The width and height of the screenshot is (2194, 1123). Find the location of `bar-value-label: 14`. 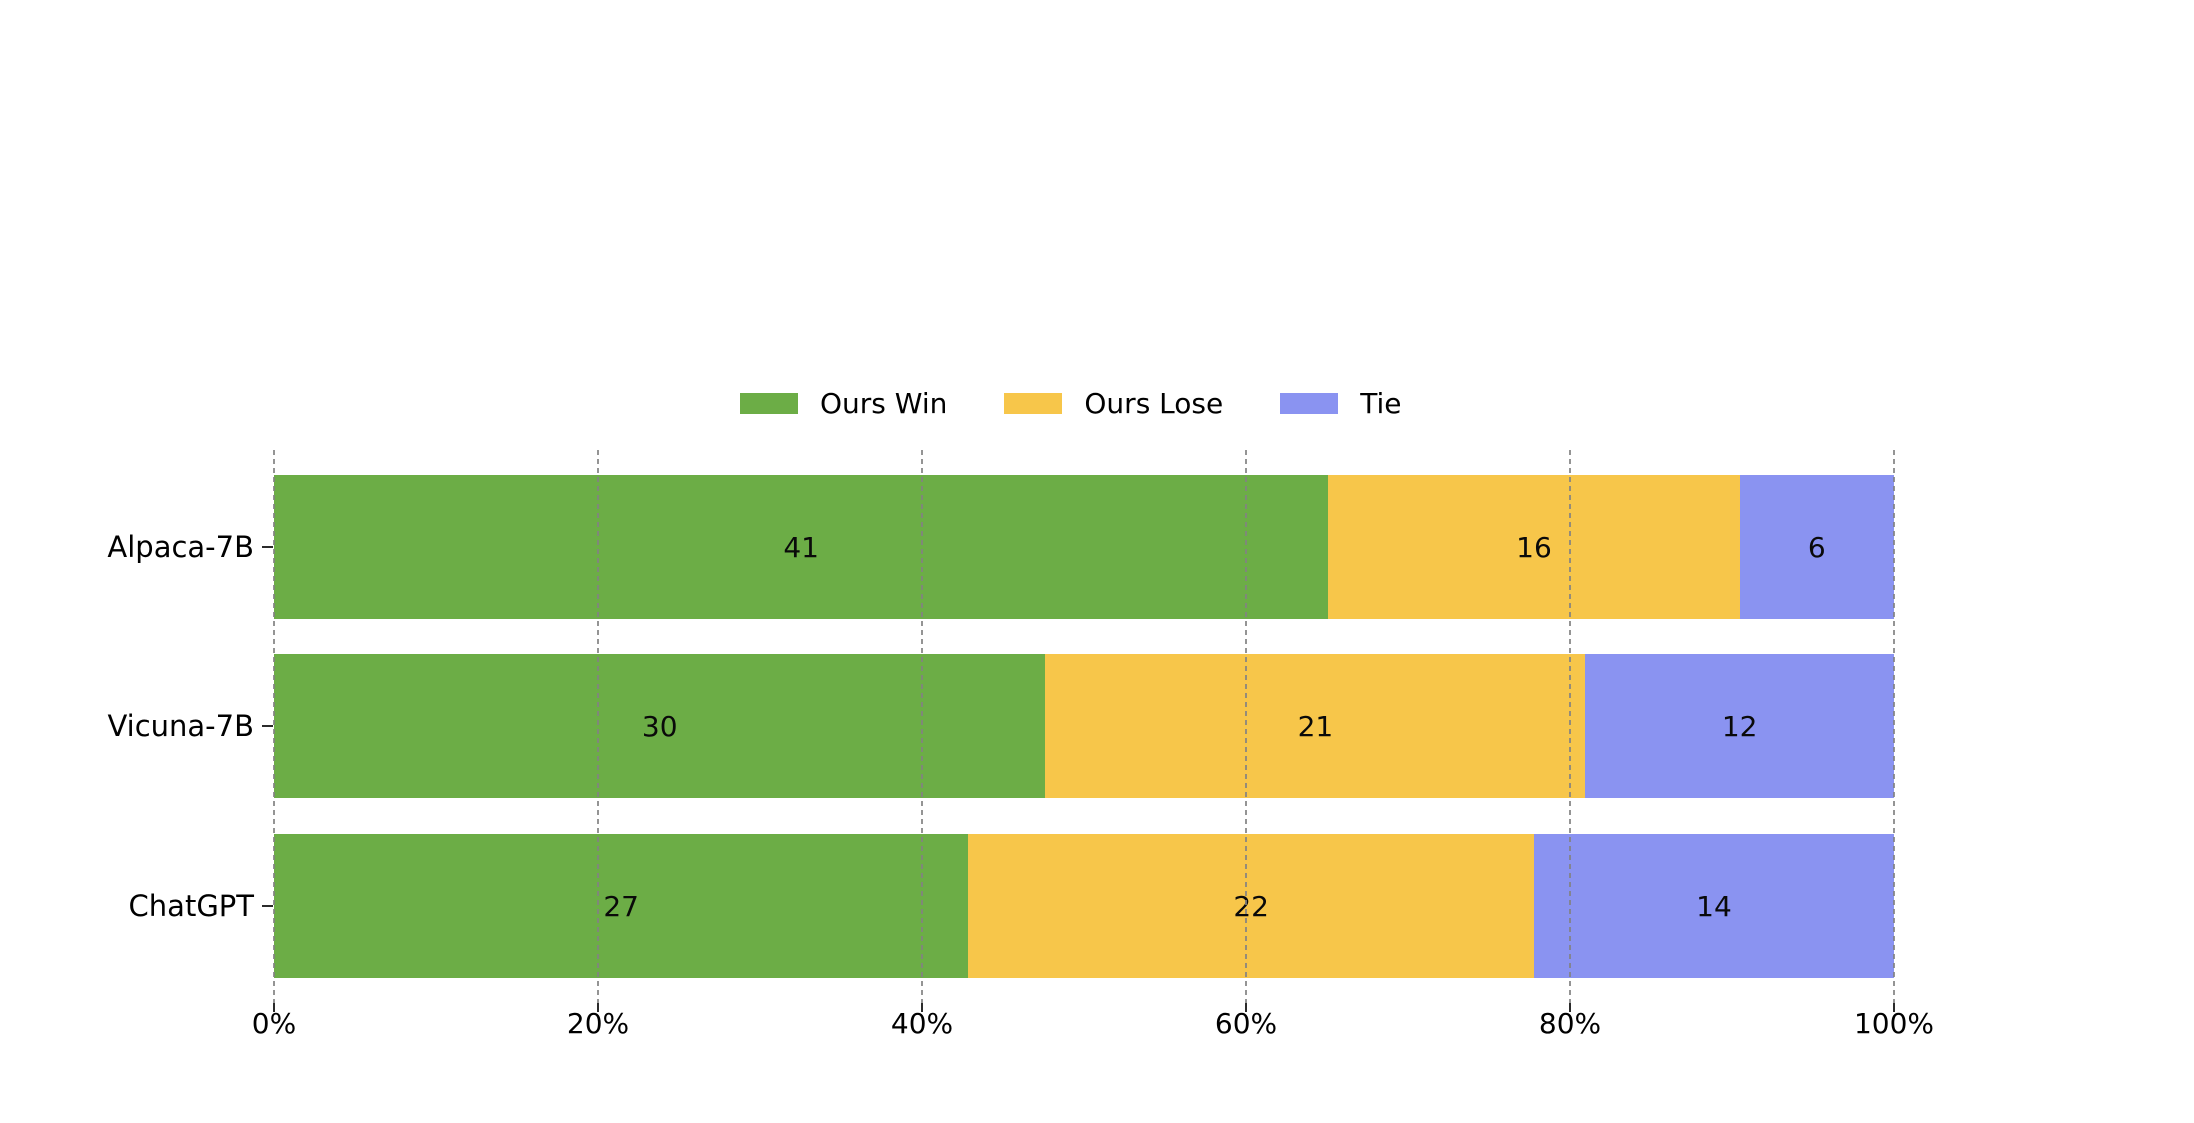

bar-value-label: 14 is located at coordinates (1714, 906).